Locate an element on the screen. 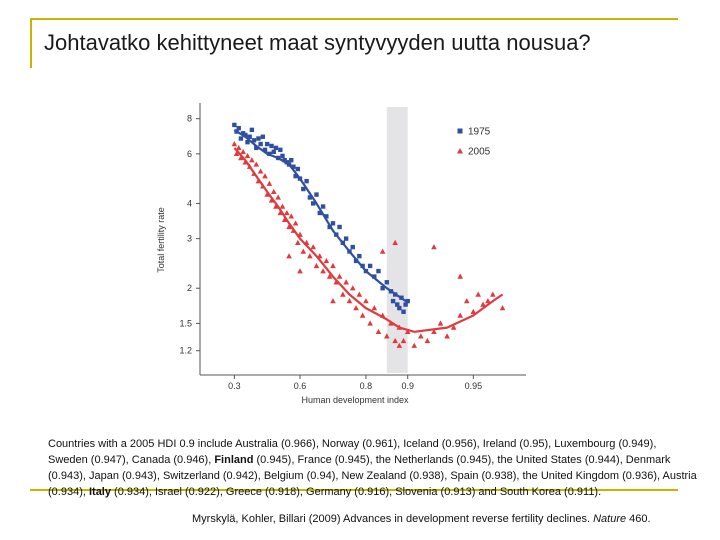 Image resolution: width=720 pixels, height=540 pixels. caption-highlight: Finland is located at coordinates (234, 460).